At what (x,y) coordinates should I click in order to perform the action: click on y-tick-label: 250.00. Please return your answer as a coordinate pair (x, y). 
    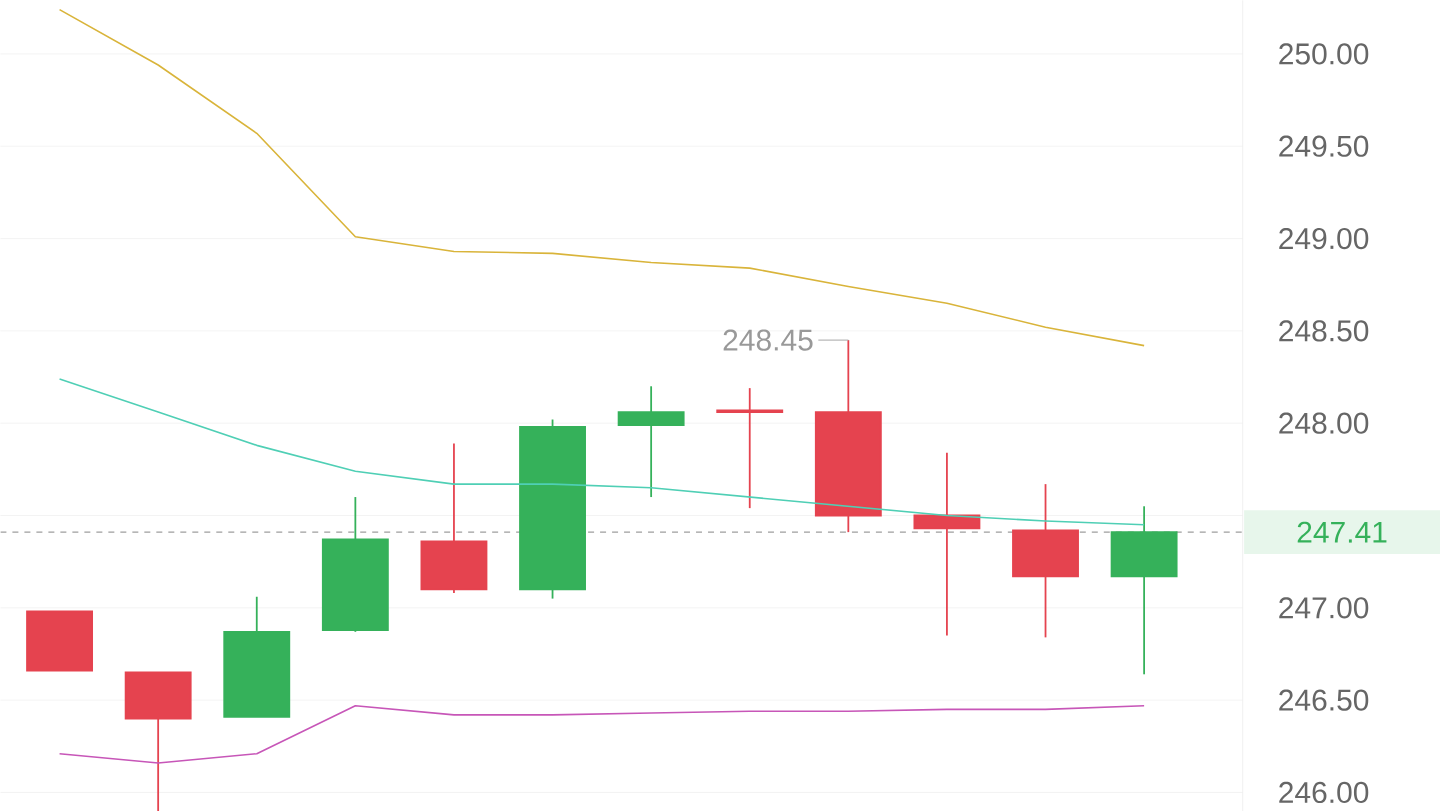
    Looking at the image, I should click on (1324, 54).